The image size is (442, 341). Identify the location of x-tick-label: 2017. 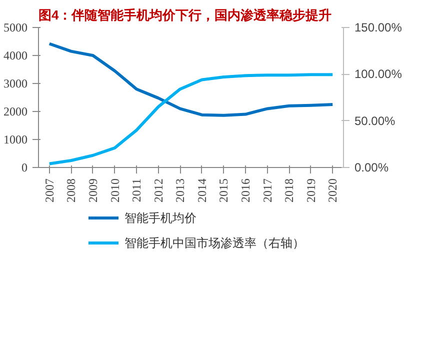
(267, 190).